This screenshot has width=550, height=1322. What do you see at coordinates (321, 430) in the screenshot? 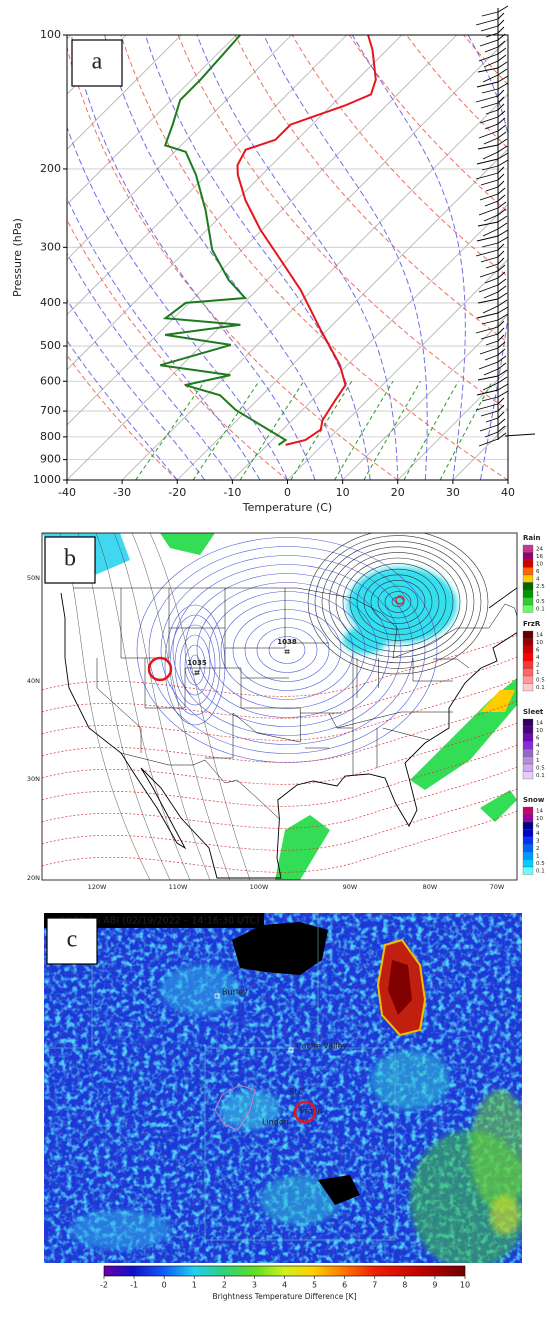
I see `mixing-ratio-line` at bounding box center [321, 430].